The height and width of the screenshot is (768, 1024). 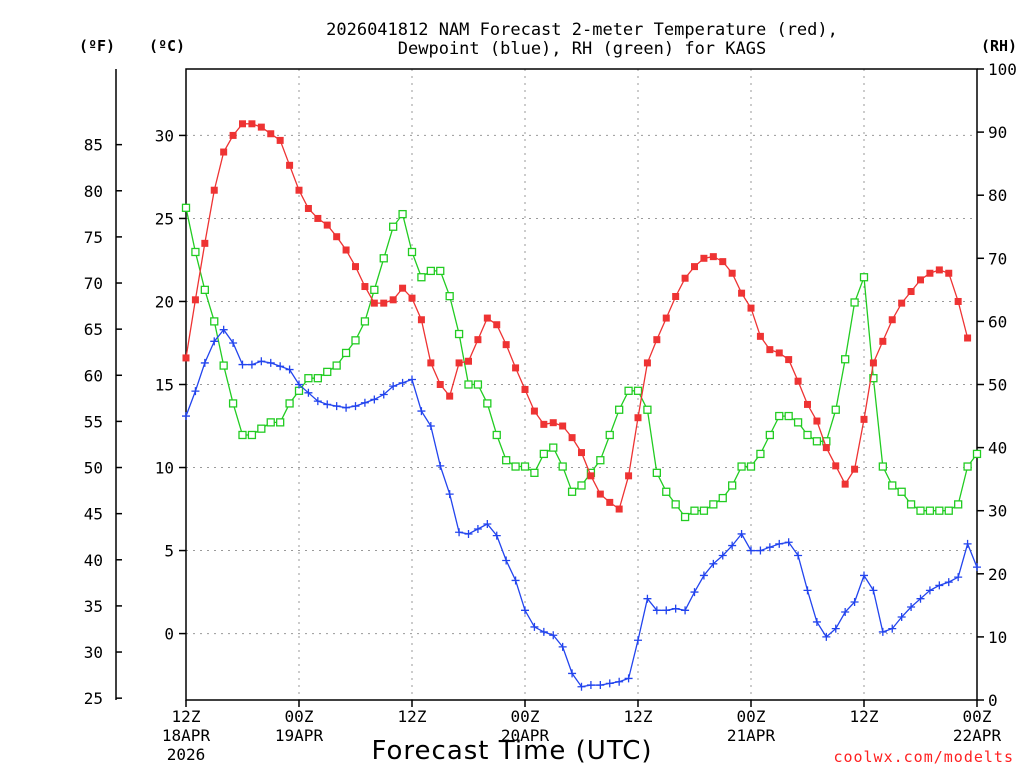 I want to click on rh-tick-label: 100, so click(x=1002, y=69).